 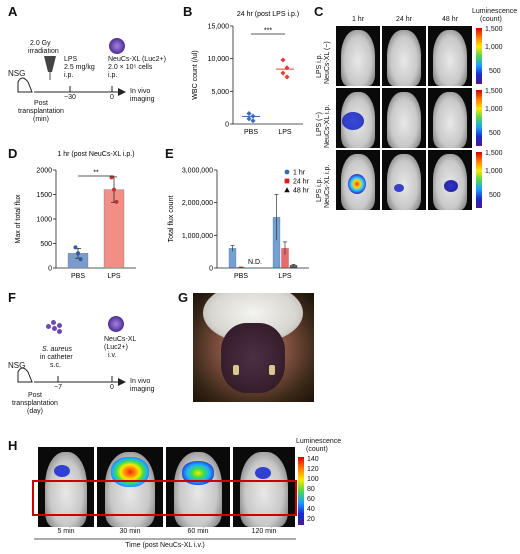 I want to click on legend-subtitle-h: (count), so click(x=317, y=449).